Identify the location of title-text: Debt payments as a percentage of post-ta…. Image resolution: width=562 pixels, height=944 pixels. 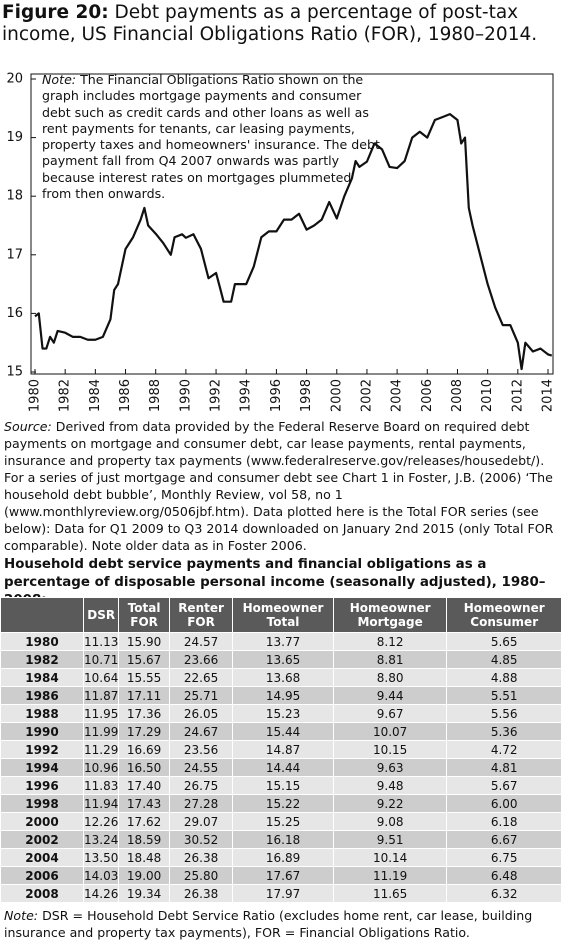
(270, 23).